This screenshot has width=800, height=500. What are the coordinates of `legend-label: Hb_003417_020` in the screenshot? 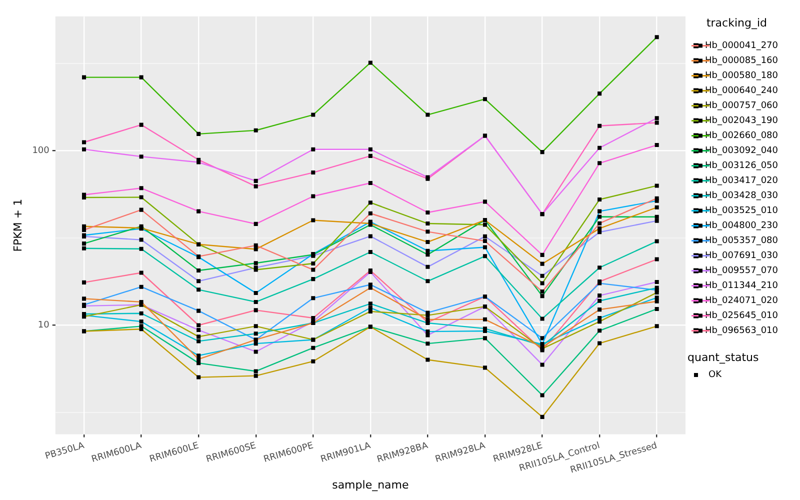 It's located at (741, 181).